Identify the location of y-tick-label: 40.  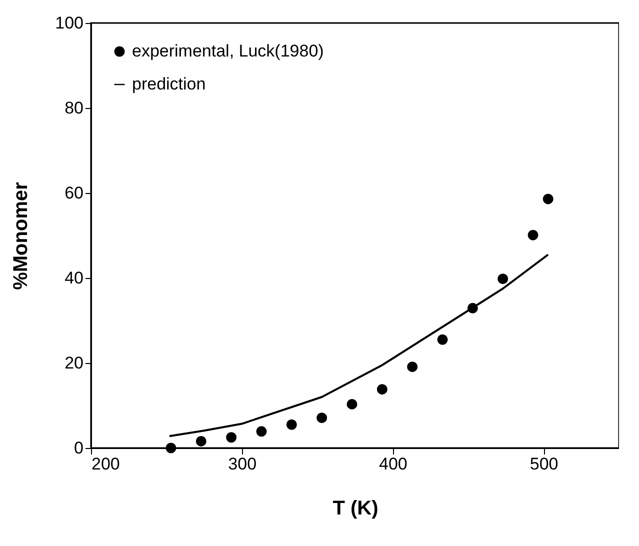
(74, 278).